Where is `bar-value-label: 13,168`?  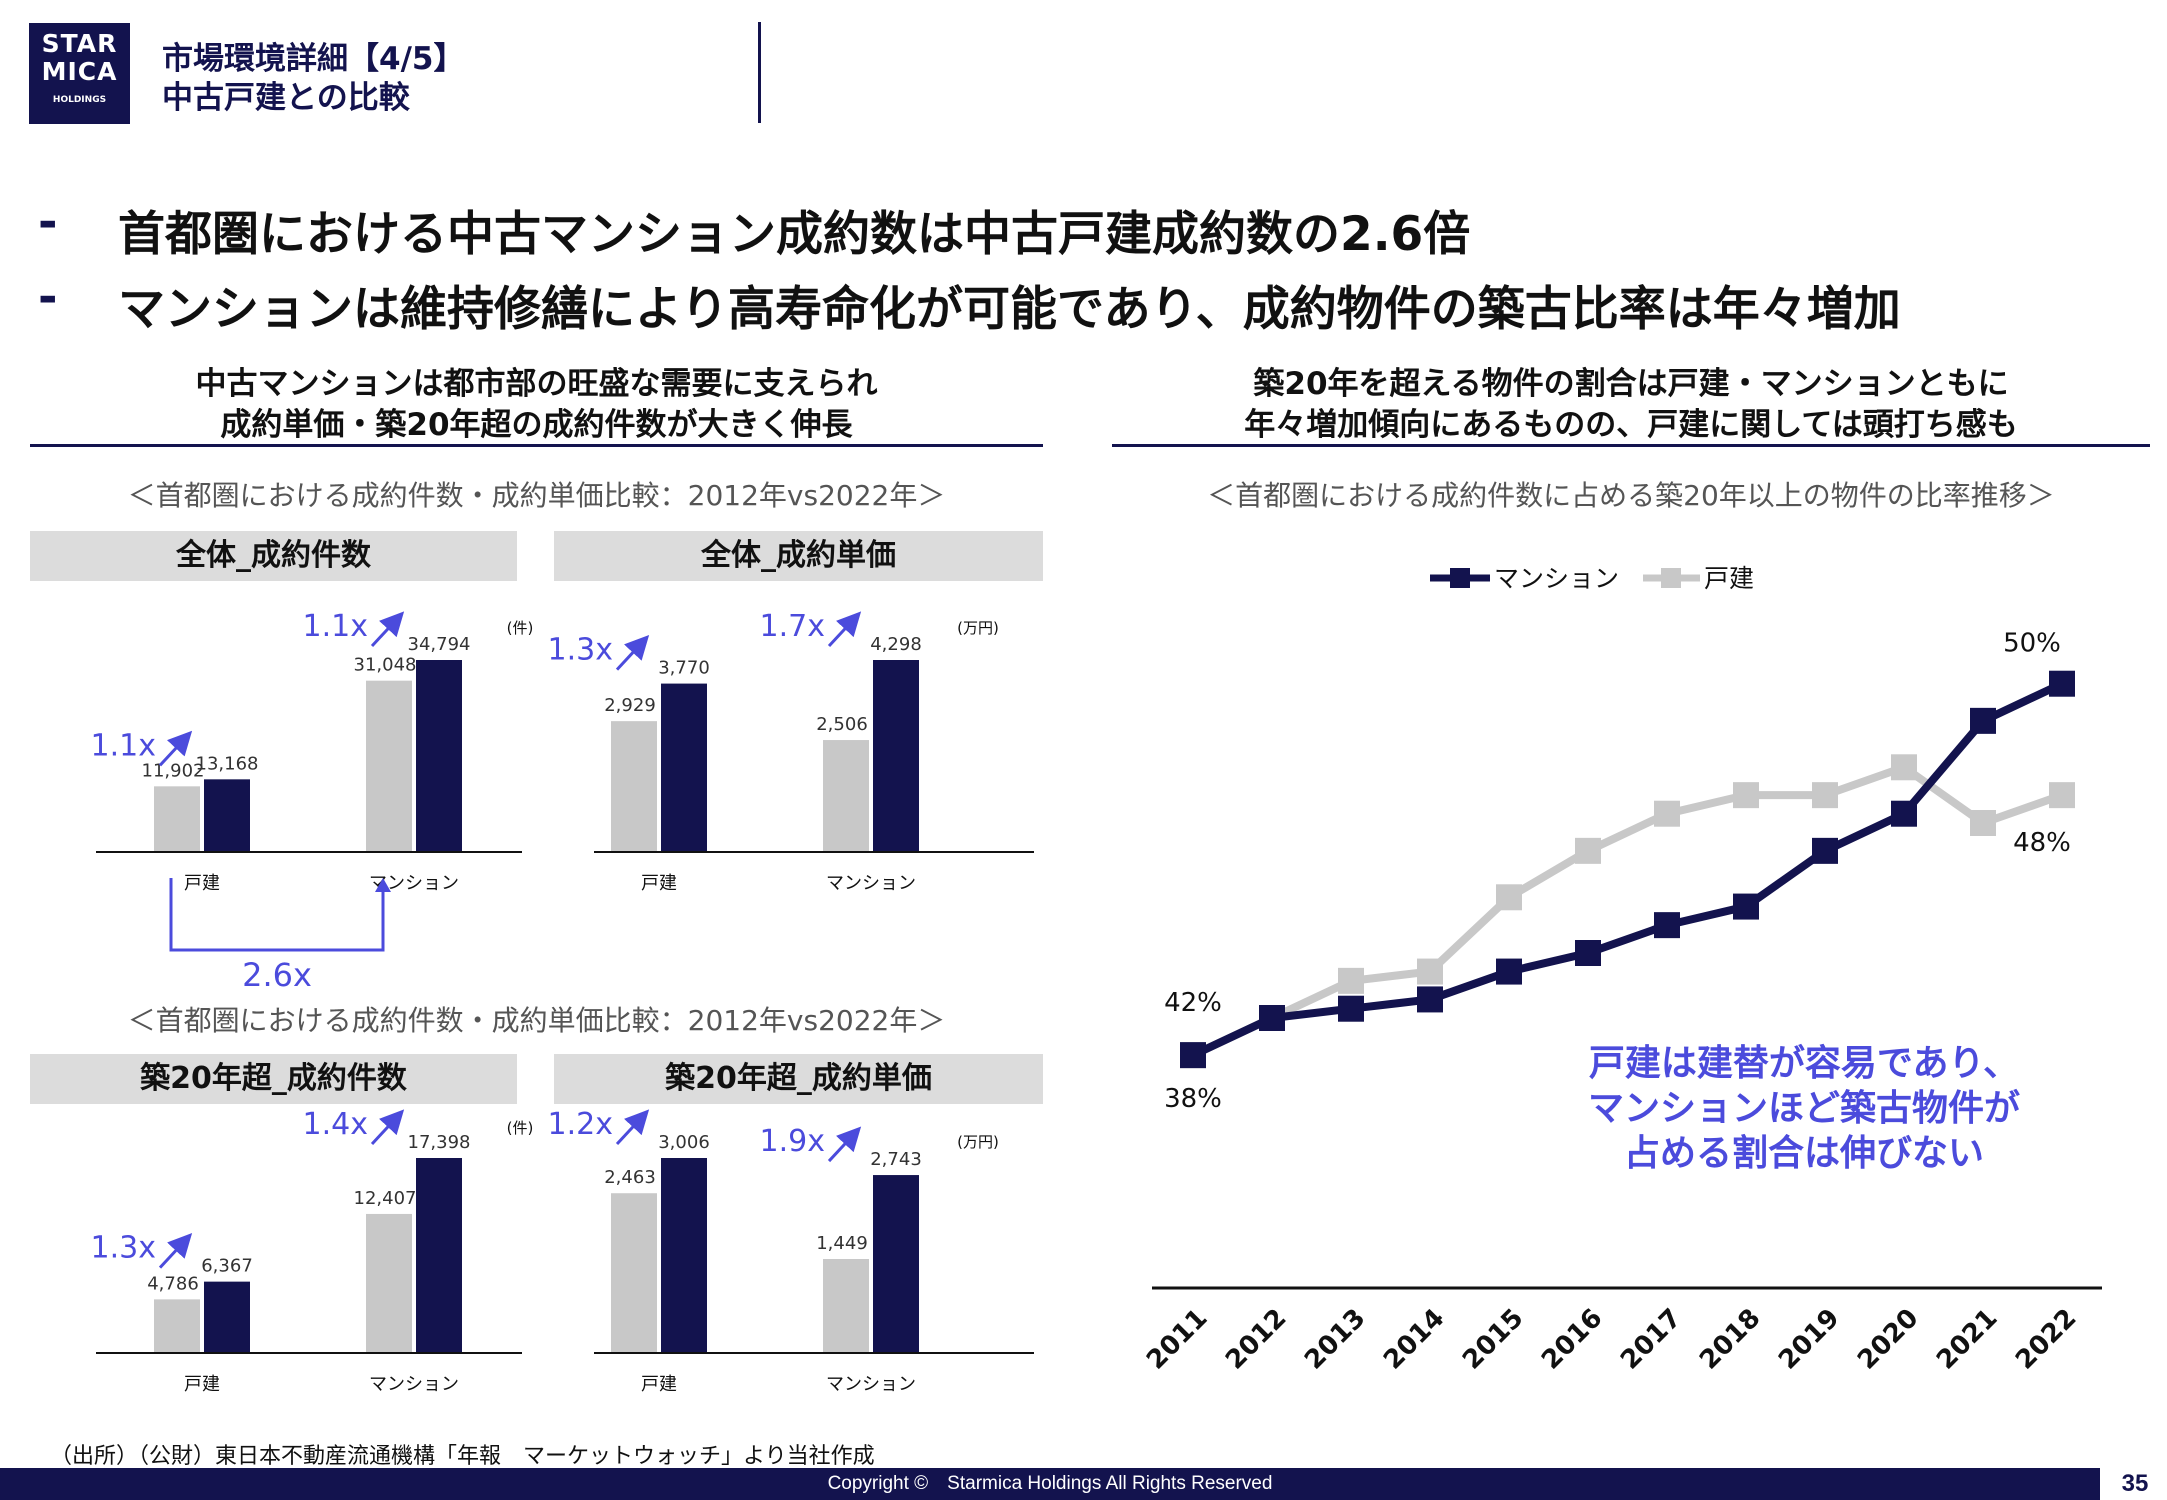
bar-value-label: 13,168 is located at coordinates (227, 763).